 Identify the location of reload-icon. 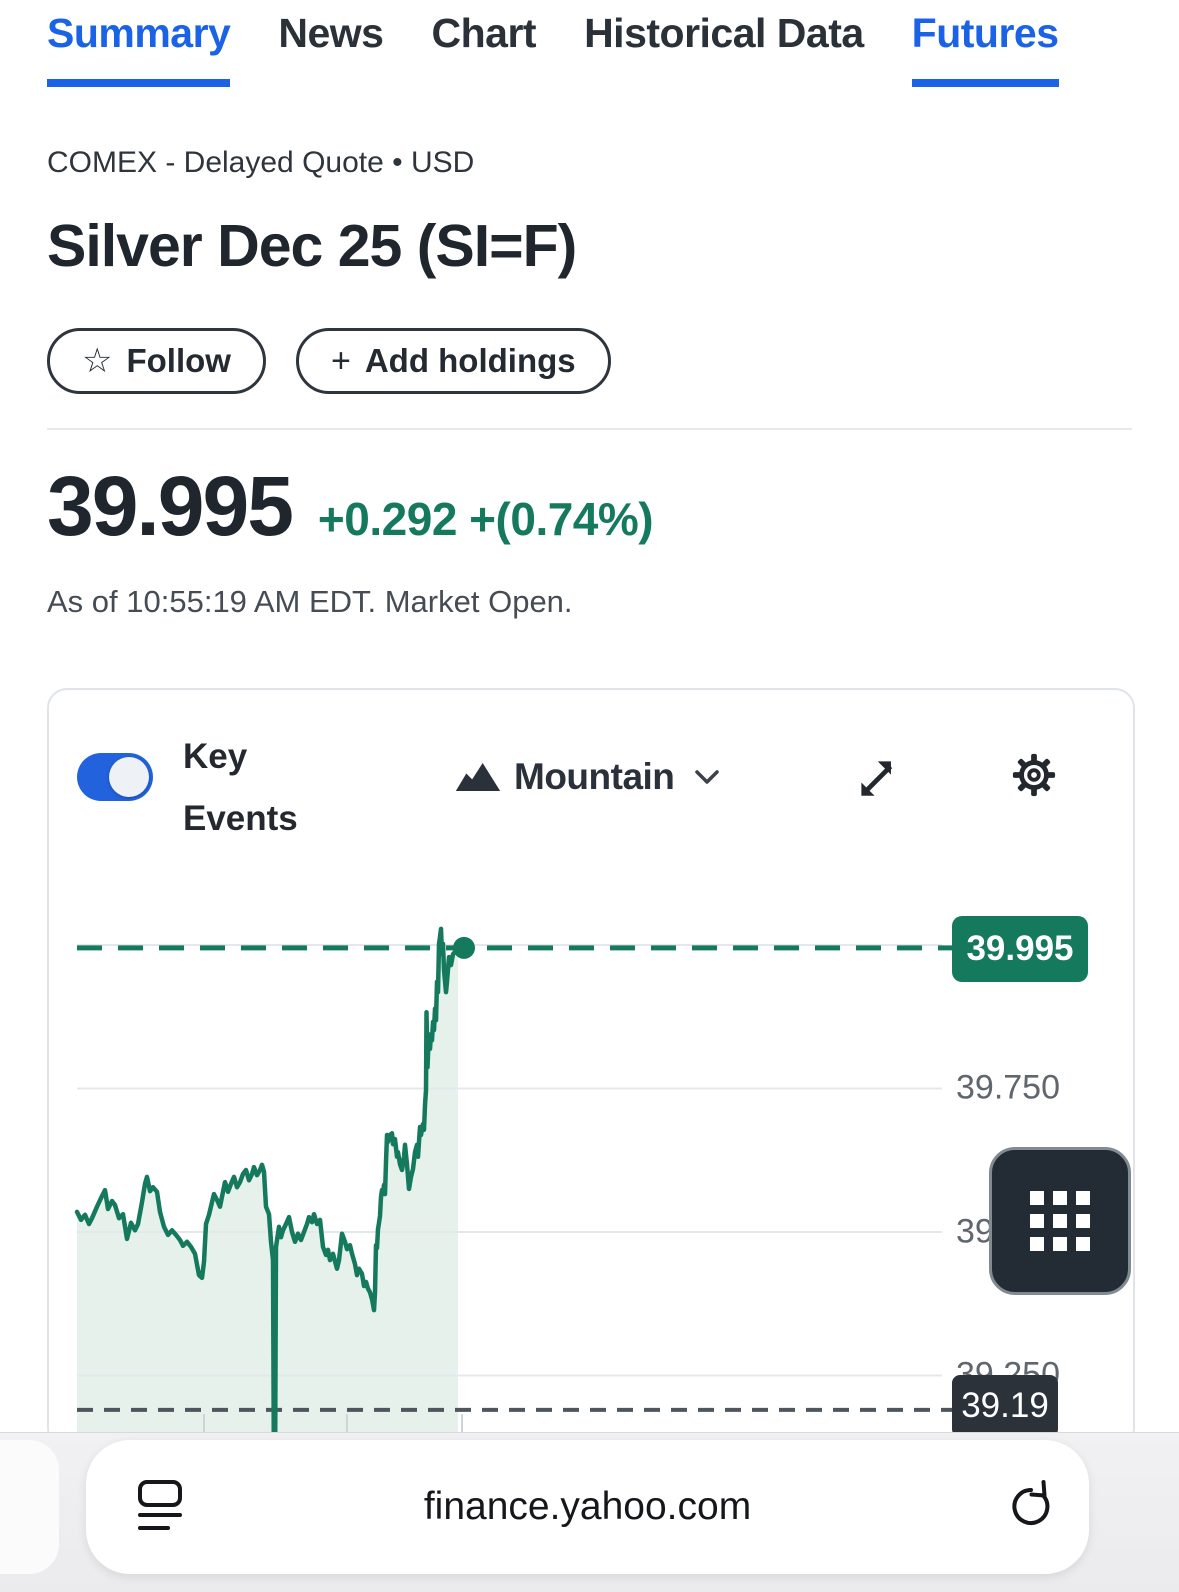
(1031, 1504).